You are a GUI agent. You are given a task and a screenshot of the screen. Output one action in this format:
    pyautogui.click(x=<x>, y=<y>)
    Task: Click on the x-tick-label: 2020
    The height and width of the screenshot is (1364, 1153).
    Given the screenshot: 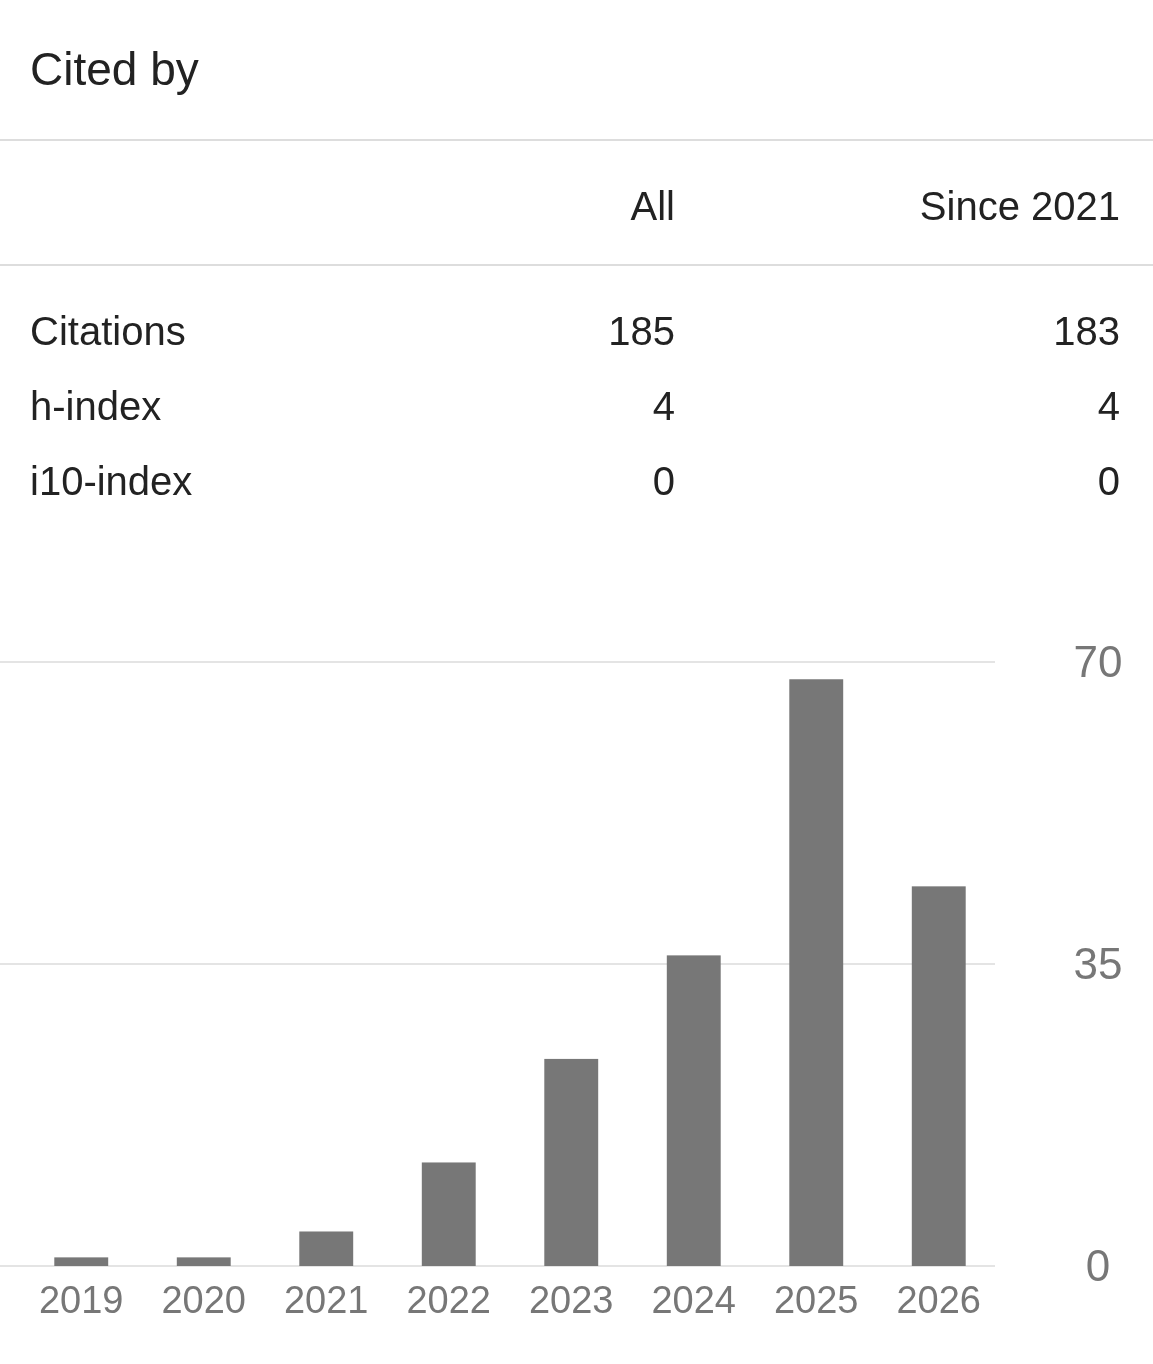 What is the action you would take?
    pyautogui.click(x=204, y=1300)
    